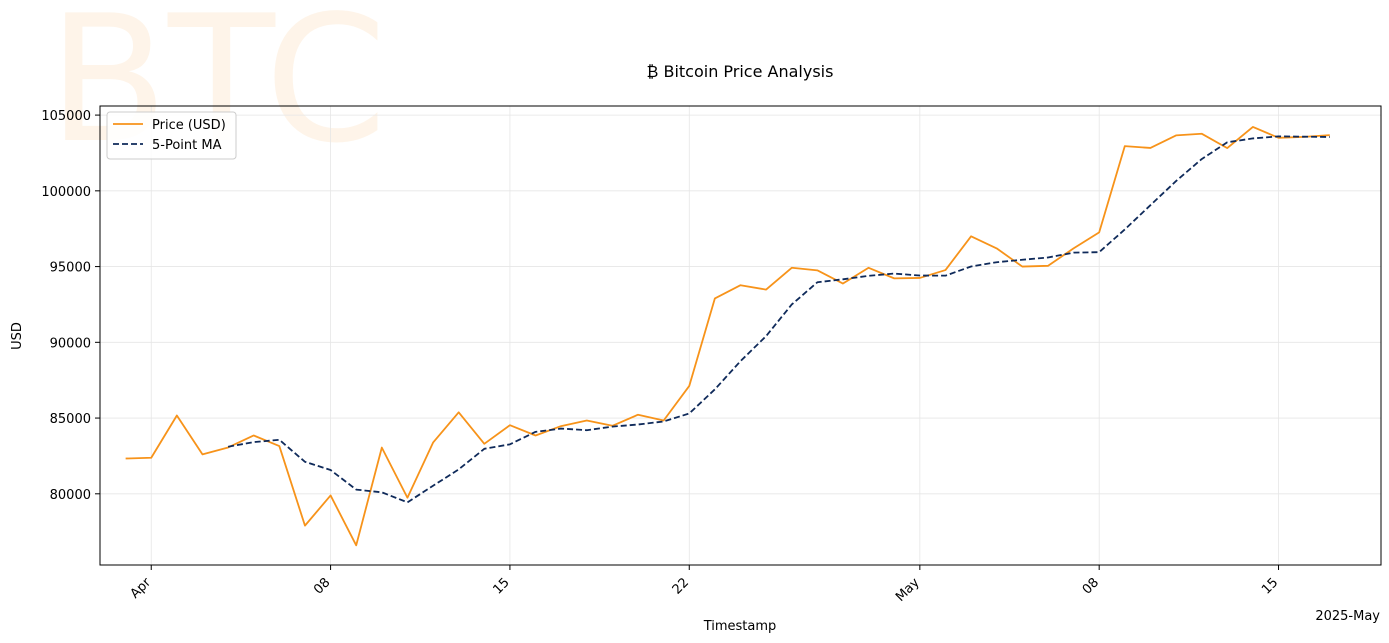  I want to click on x-axis-title: Timestamp, so click(740, 626).